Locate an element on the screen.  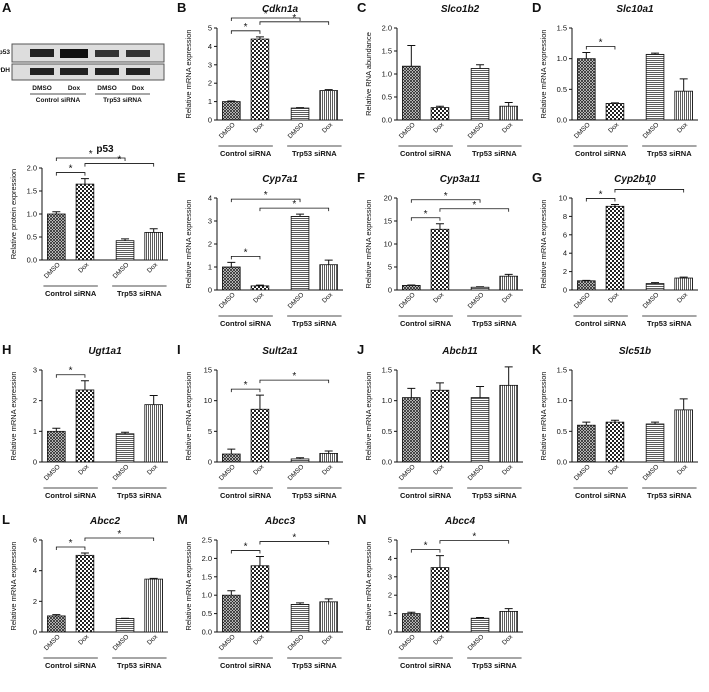
panel-label: G is located at coordinates (537, 177).